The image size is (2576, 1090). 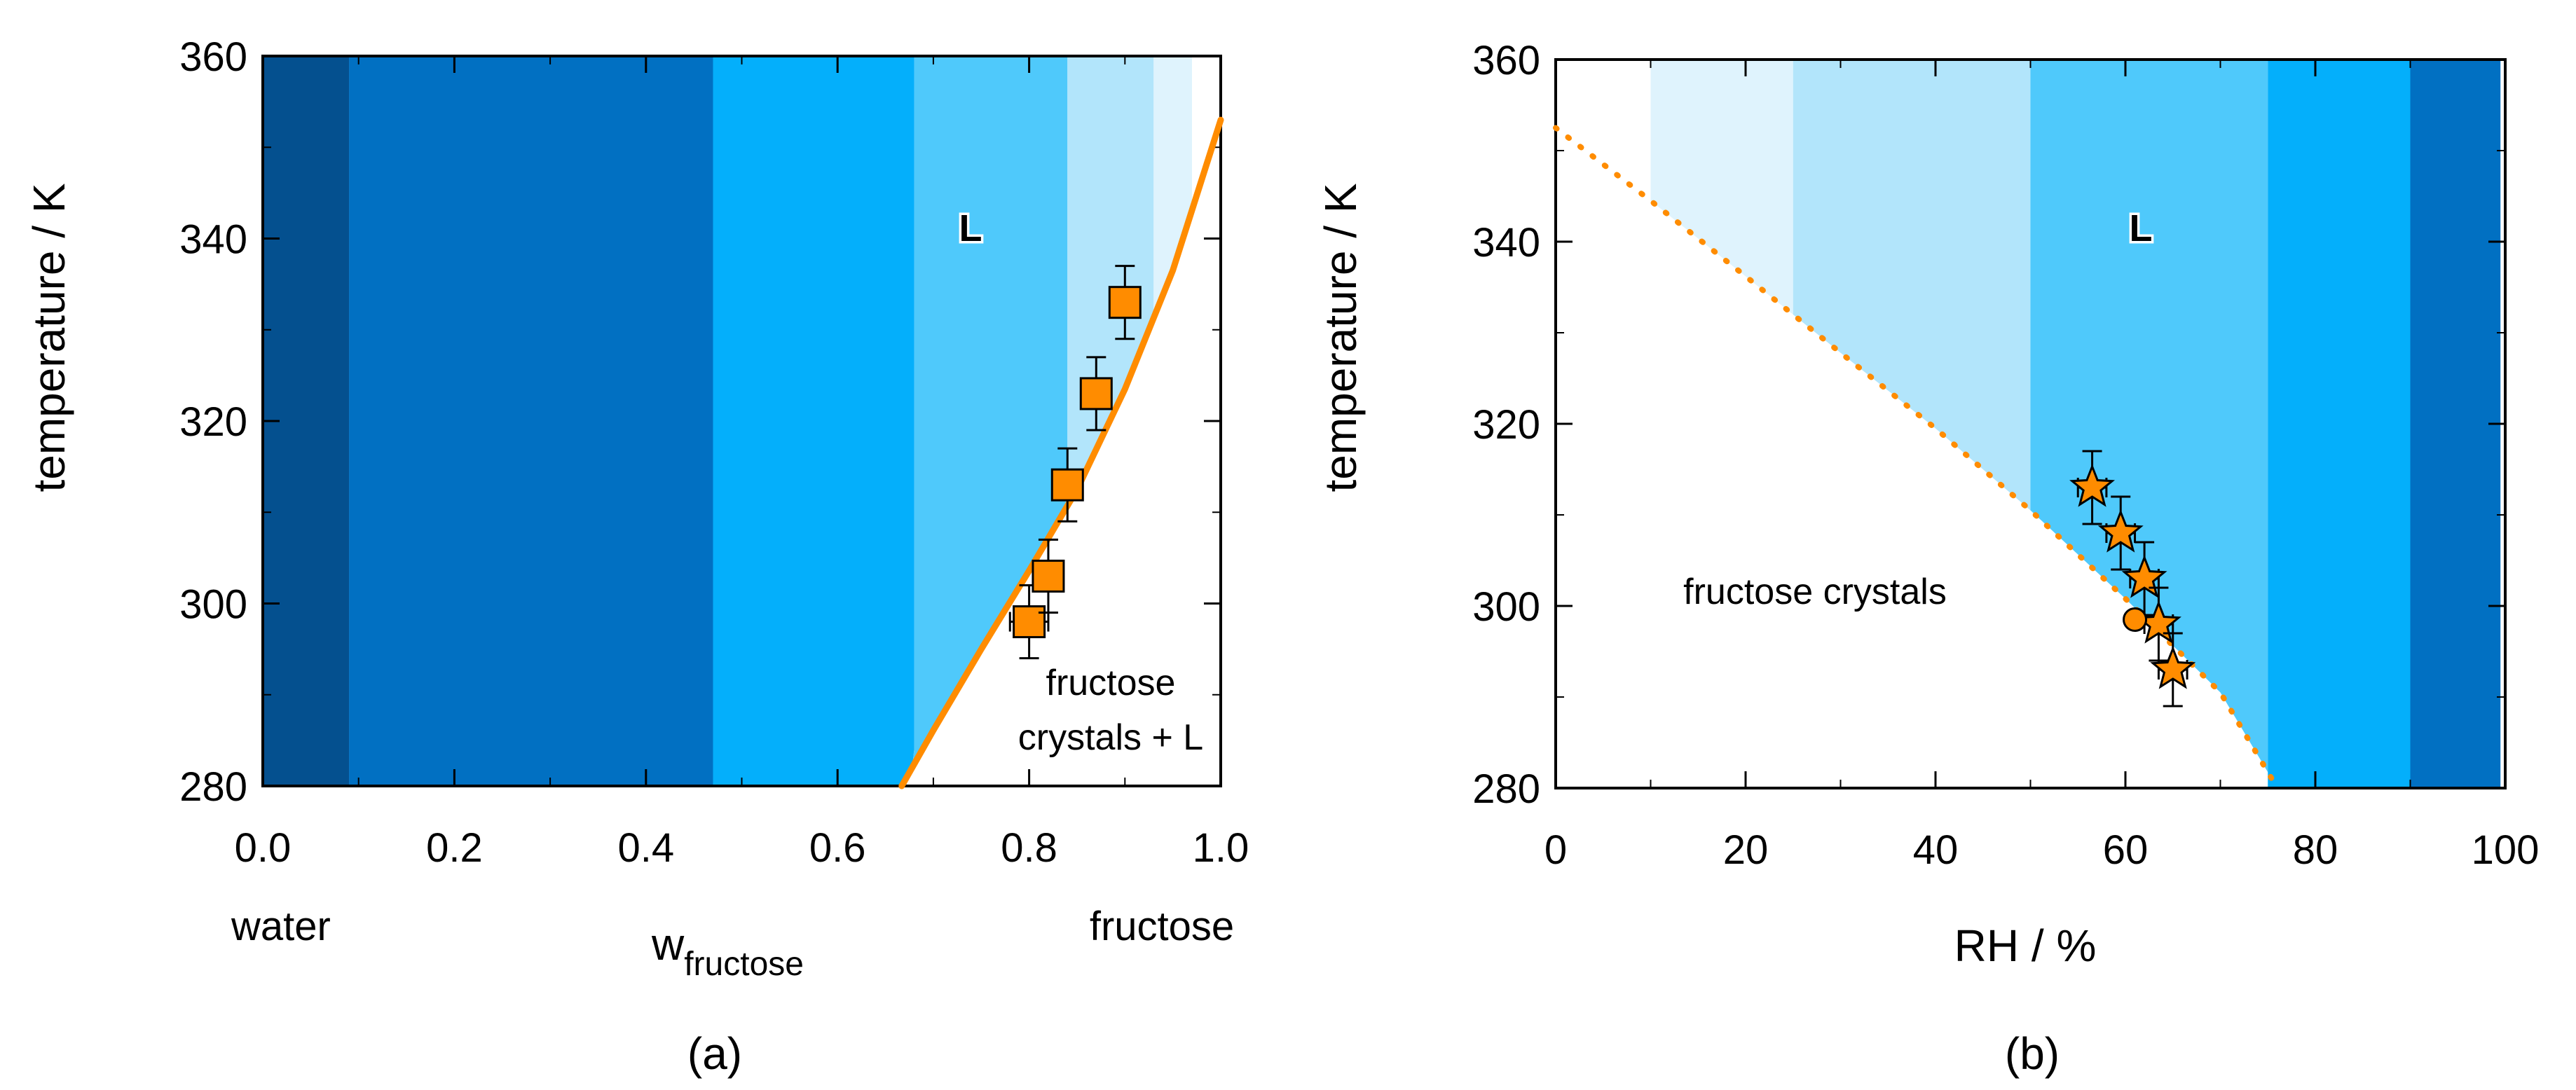 What do you see at coordinates (1162, 926) in the screenshot?
I see `endpoint-label-fructose: fructose` at bounding box center [1162, 926].